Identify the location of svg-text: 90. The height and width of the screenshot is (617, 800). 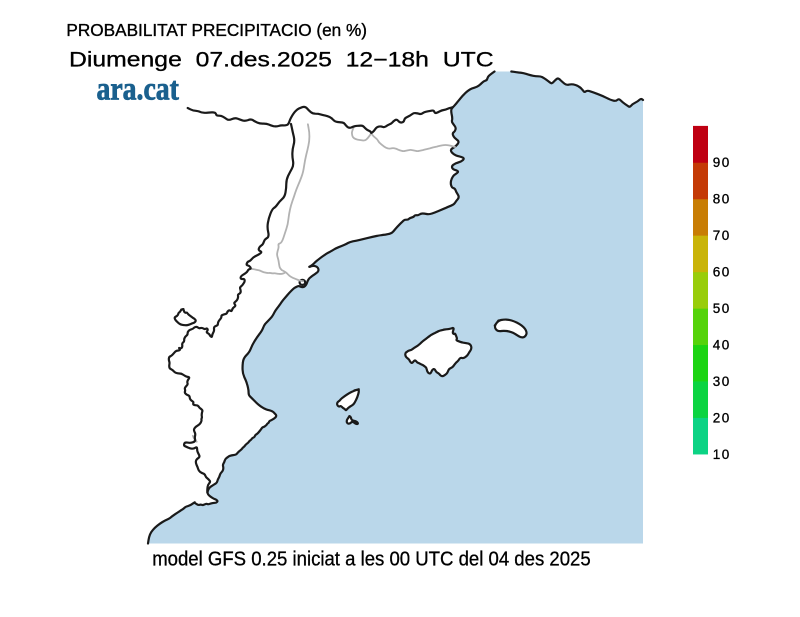
(722, 162).